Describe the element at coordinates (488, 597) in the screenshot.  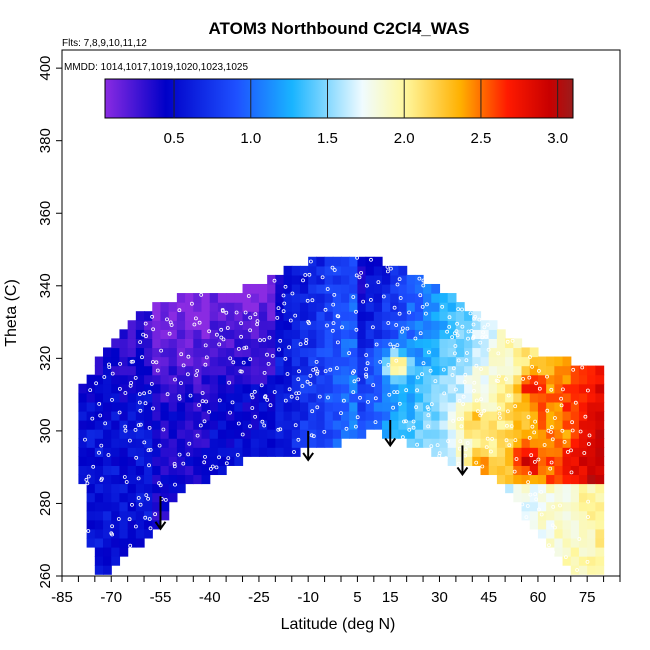
I see `x-tick-label: 45` at that location.